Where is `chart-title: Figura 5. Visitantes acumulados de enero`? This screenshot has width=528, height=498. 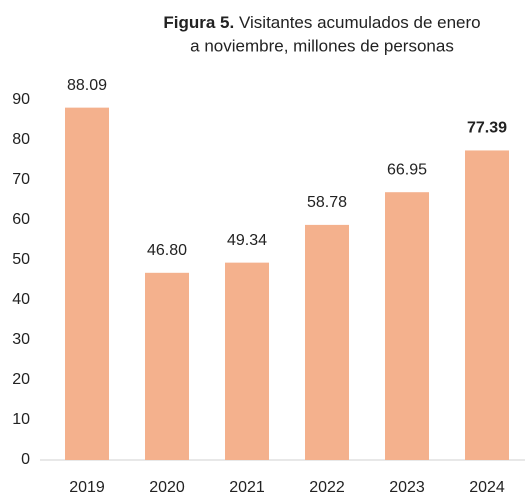 chart-title: Figura 5. Visitantes acumulados de enero is located at coordinates (321, 22).